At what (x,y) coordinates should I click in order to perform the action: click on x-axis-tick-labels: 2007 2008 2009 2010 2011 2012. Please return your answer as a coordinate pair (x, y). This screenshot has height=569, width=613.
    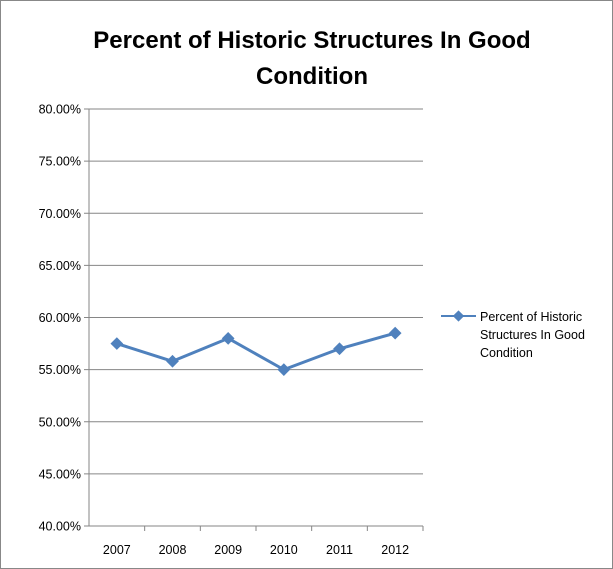
    Looking at the image, I should click on (256, 550).